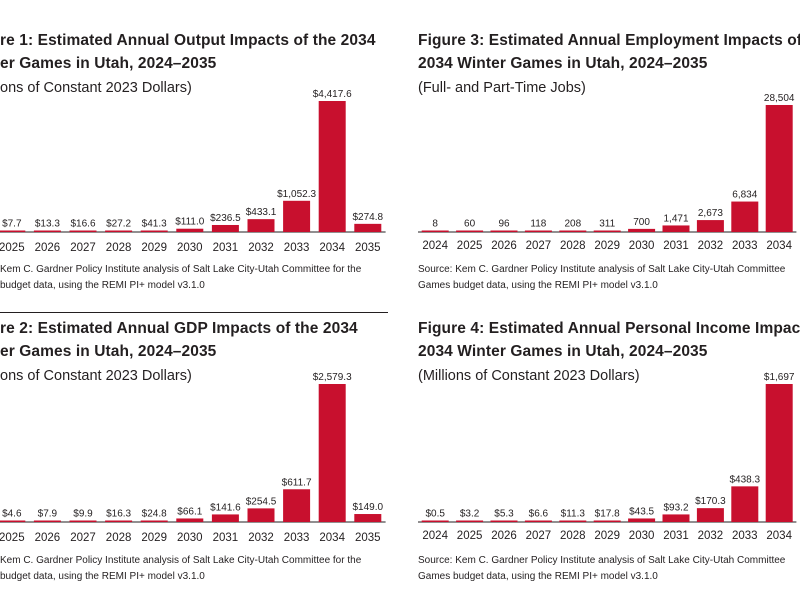  Describe the element at coordinates (297, 538) in the screenshot. I see `x-tick-2033: 2033` at that location.